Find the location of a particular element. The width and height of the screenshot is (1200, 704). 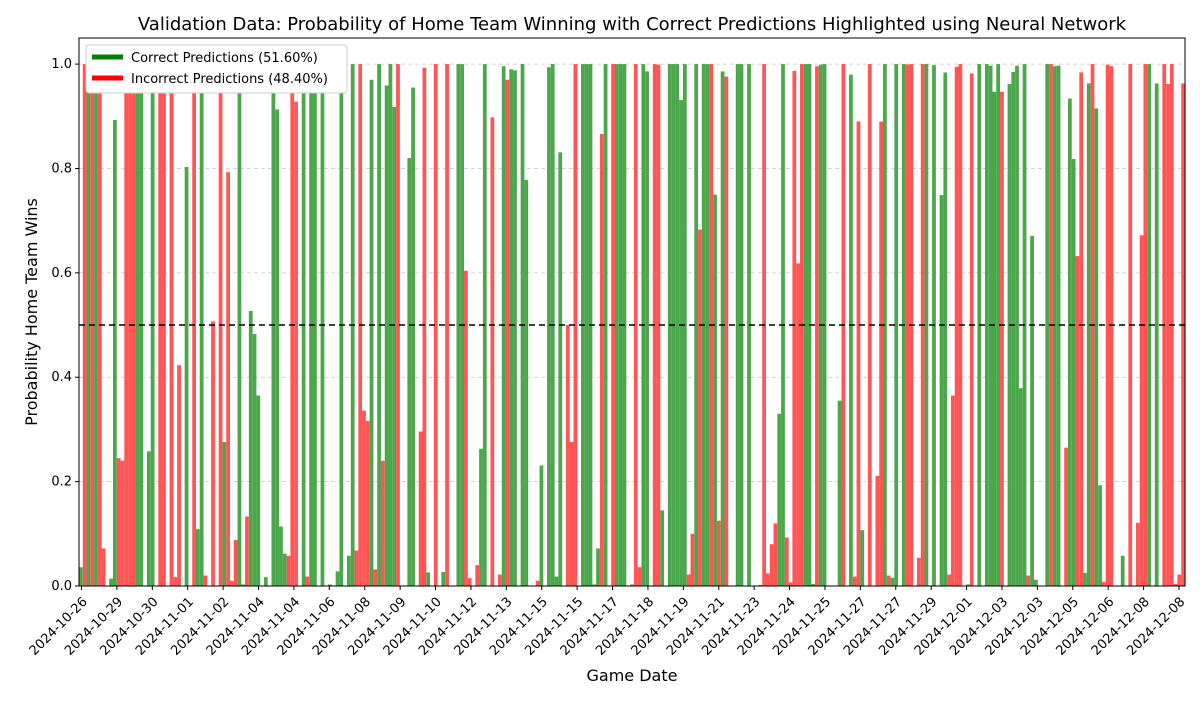

y-axis-label: Probability Home Team Wins is located at coordinates (31, 312).